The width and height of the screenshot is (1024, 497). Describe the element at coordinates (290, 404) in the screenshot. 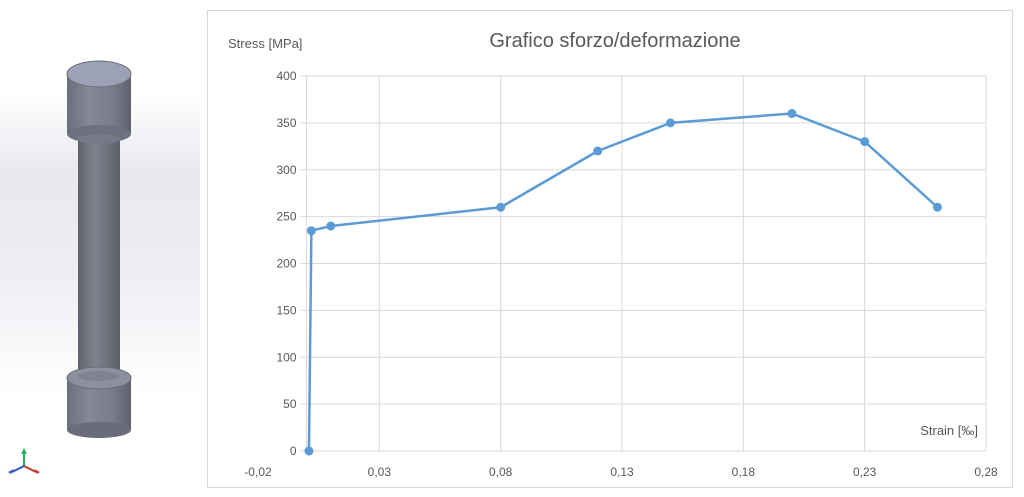

I see `y-tick-label: 50` at that location.